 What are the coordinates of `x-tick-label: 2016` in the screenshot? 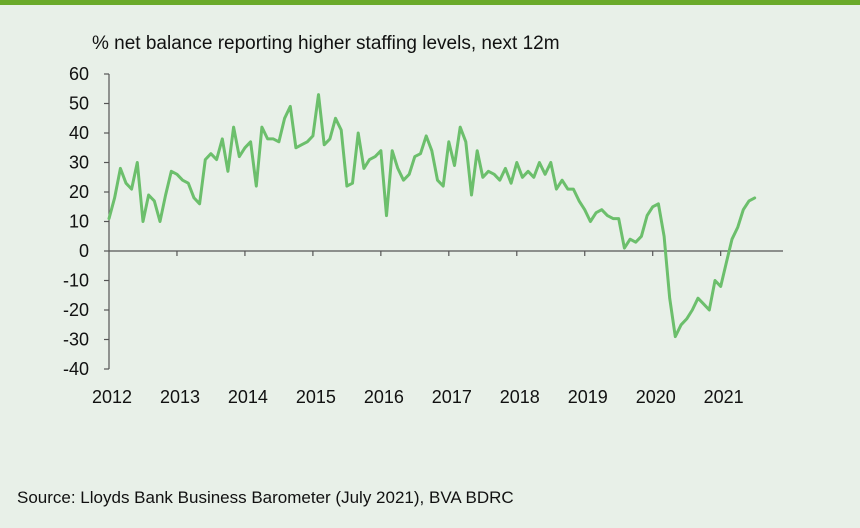 It's located at (384, 397).